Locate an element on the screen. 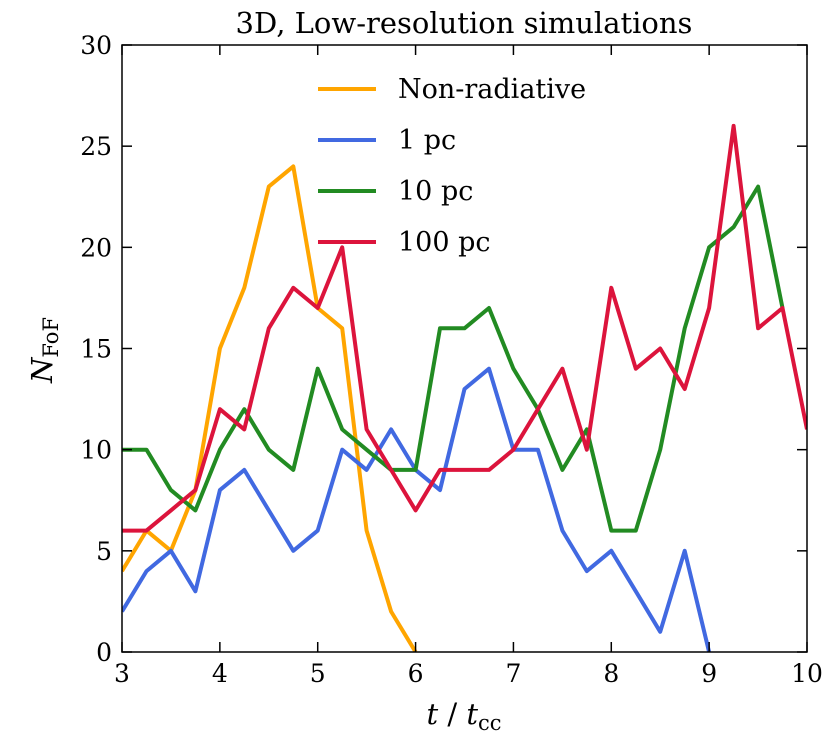 This screenshot has height=740, width=822. x-tick-label-1: 4 is located at coordinates (220, 673).